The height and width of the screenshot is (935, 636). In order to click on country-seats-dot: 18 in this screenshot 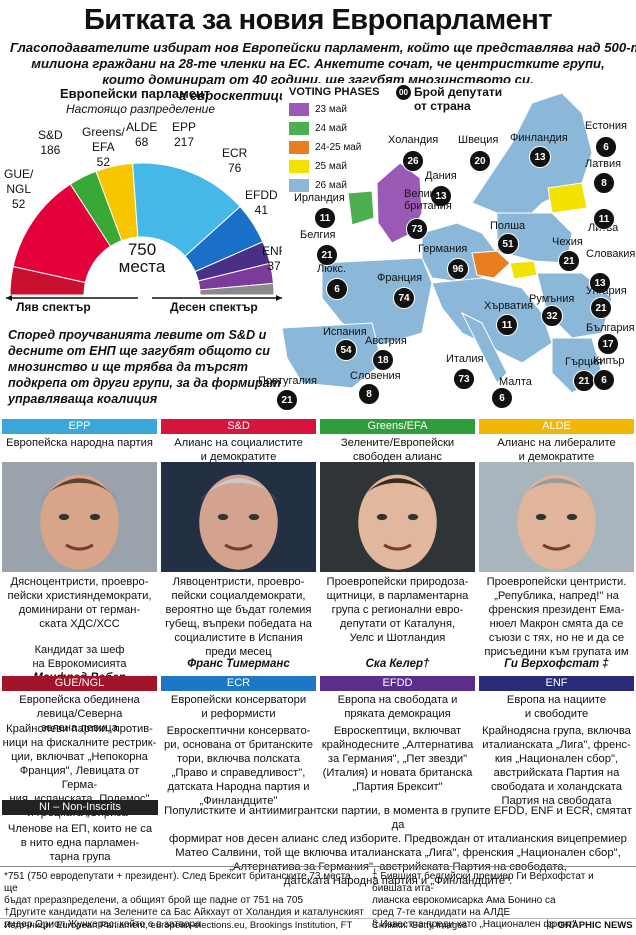, I will do `click(383, 360)`.